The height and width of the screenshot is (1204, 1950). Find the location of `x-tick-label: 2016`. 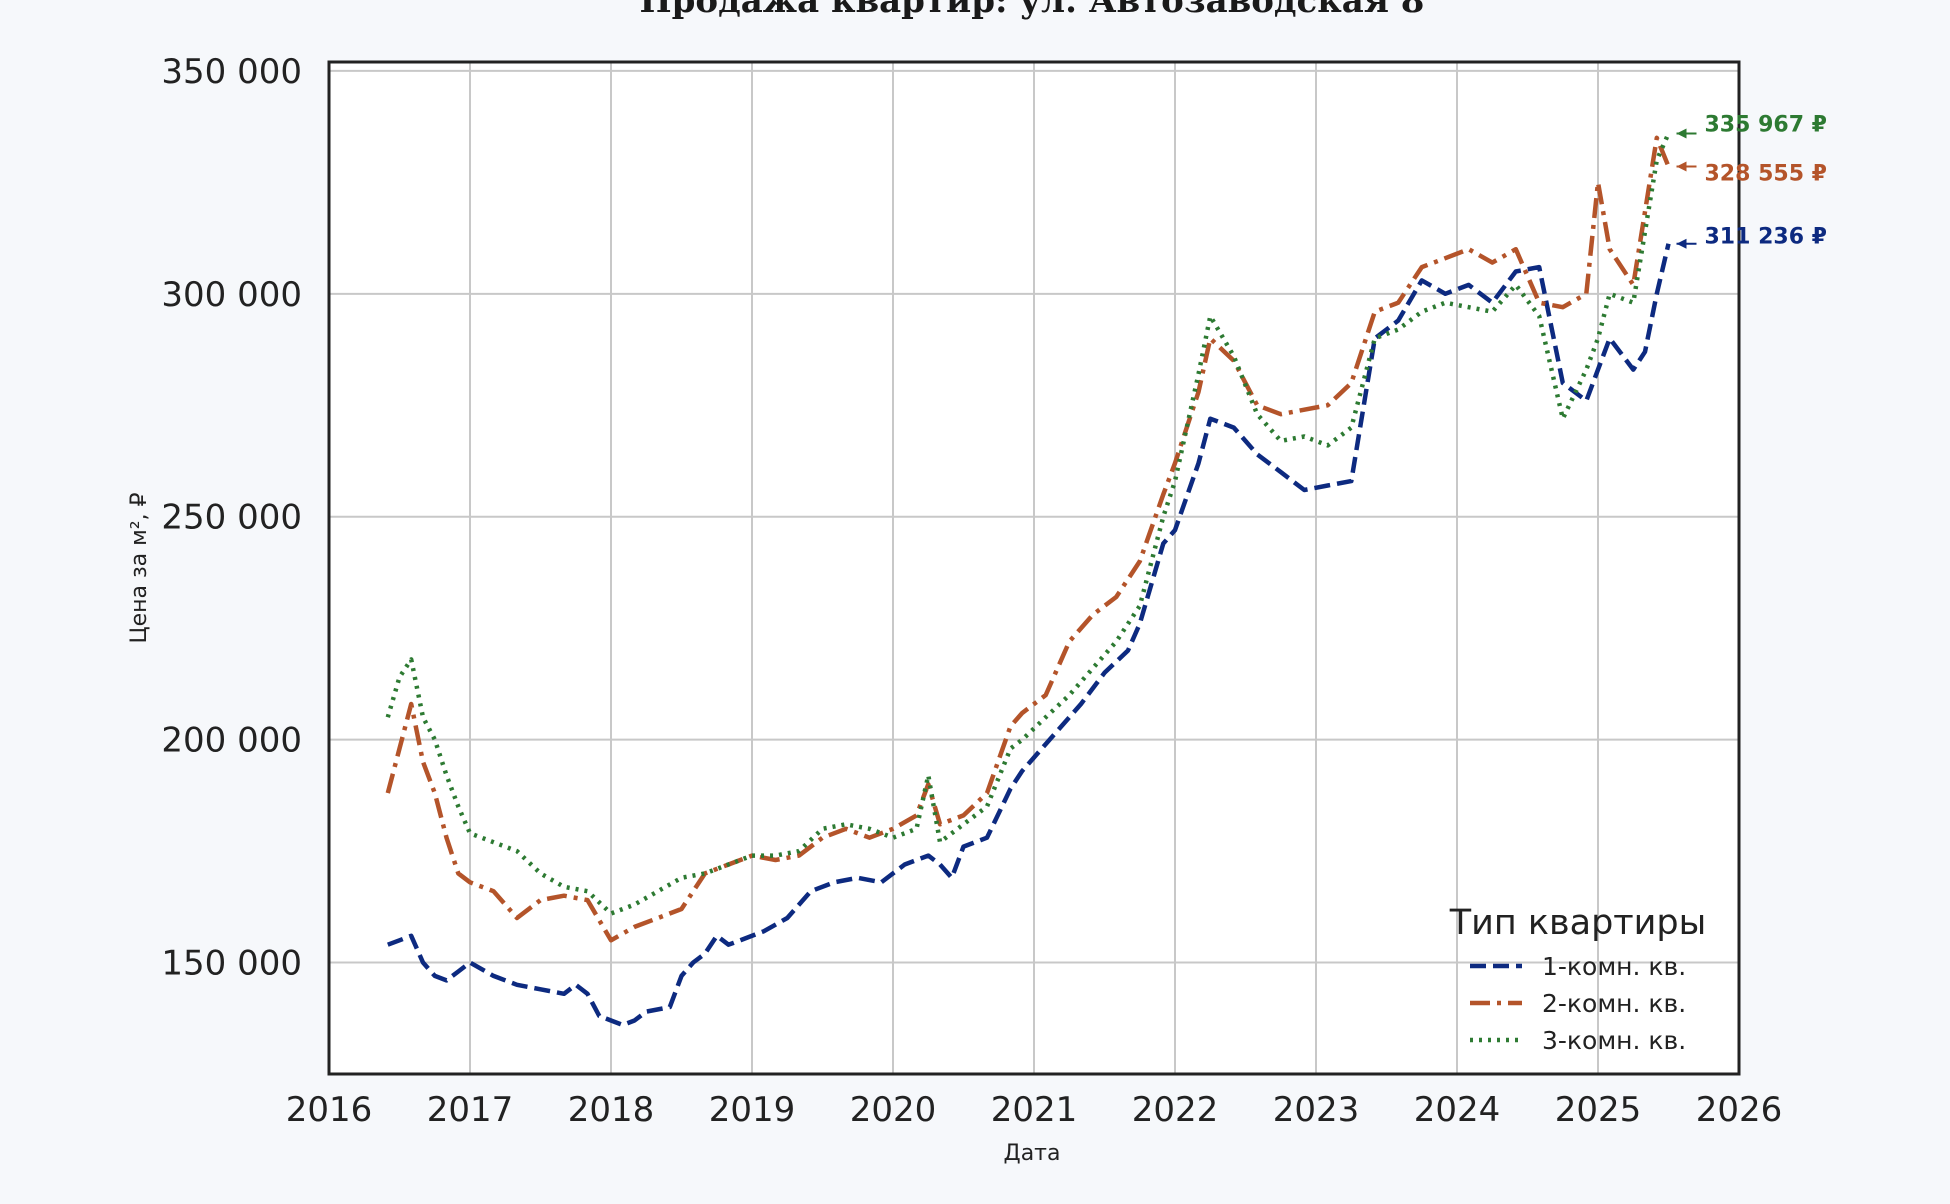

x-tick-label: 2016 is located at coordinates (329, 1110).